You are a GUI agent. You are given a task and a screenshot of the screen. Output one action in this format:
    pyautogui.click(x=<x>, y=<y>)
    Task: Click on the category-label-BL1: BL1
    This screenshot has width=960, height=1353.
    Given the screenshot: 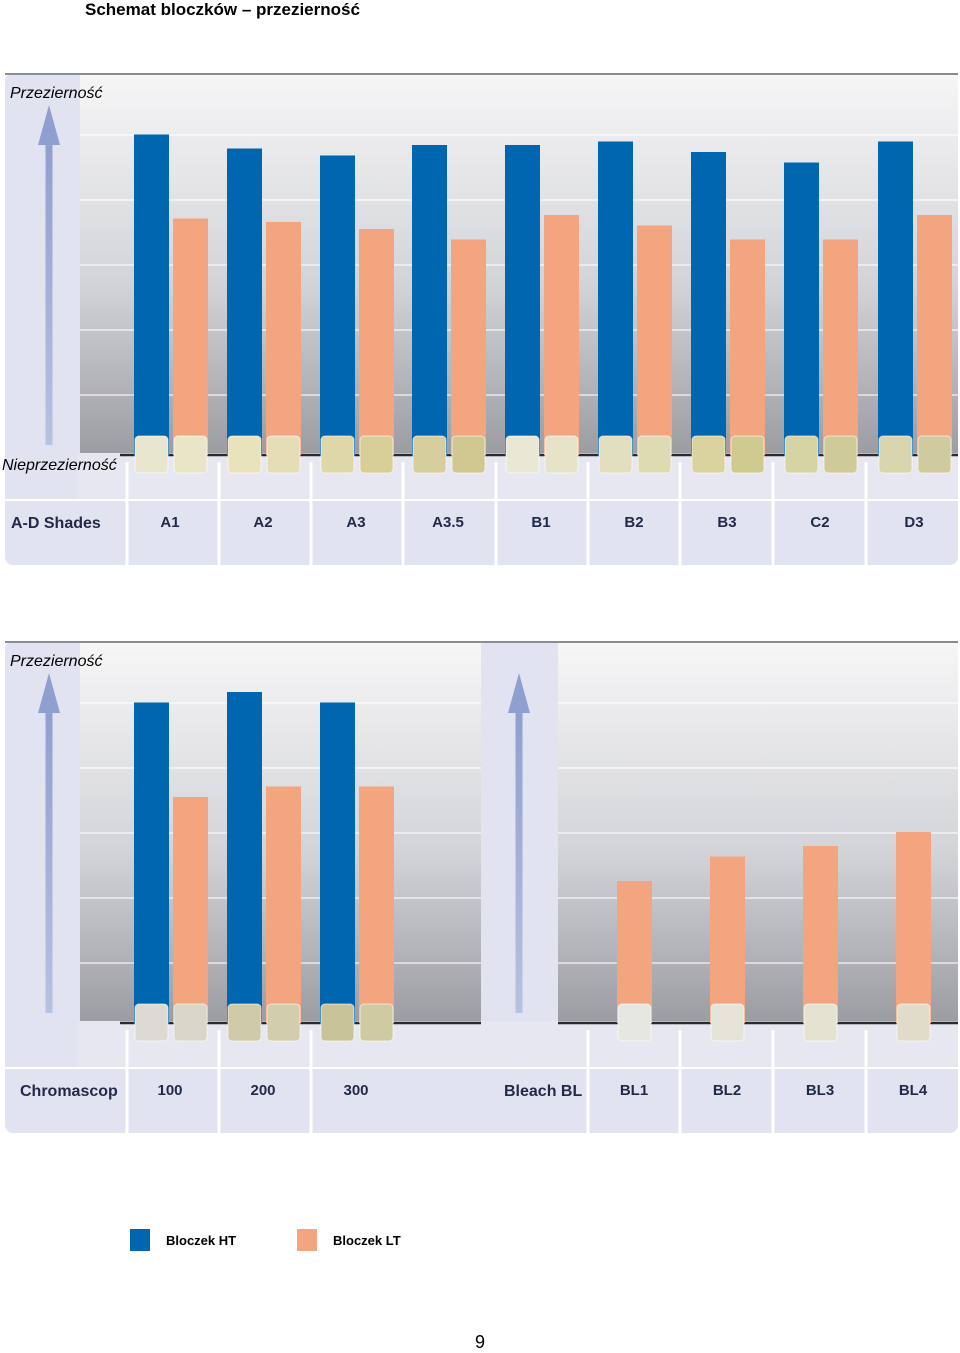 What is the action you would take?
    pyautogui.click(x=634, y=1090)
    